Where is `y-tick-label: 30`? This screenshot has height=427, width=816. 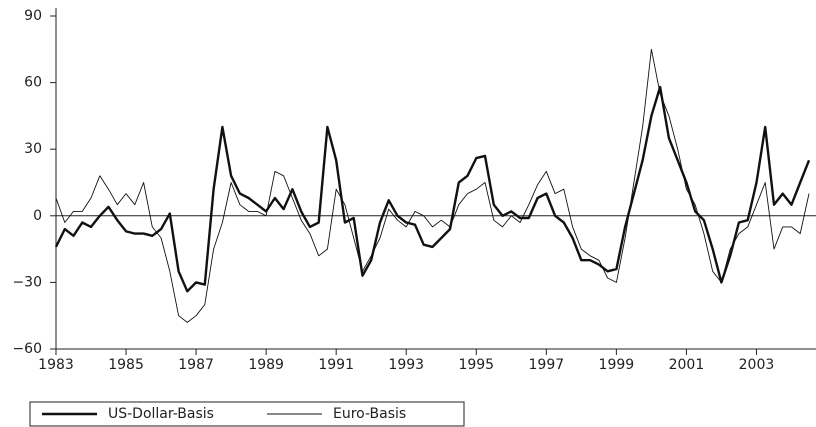
y-tick-label: 30 is located at coordinates (33, 149).